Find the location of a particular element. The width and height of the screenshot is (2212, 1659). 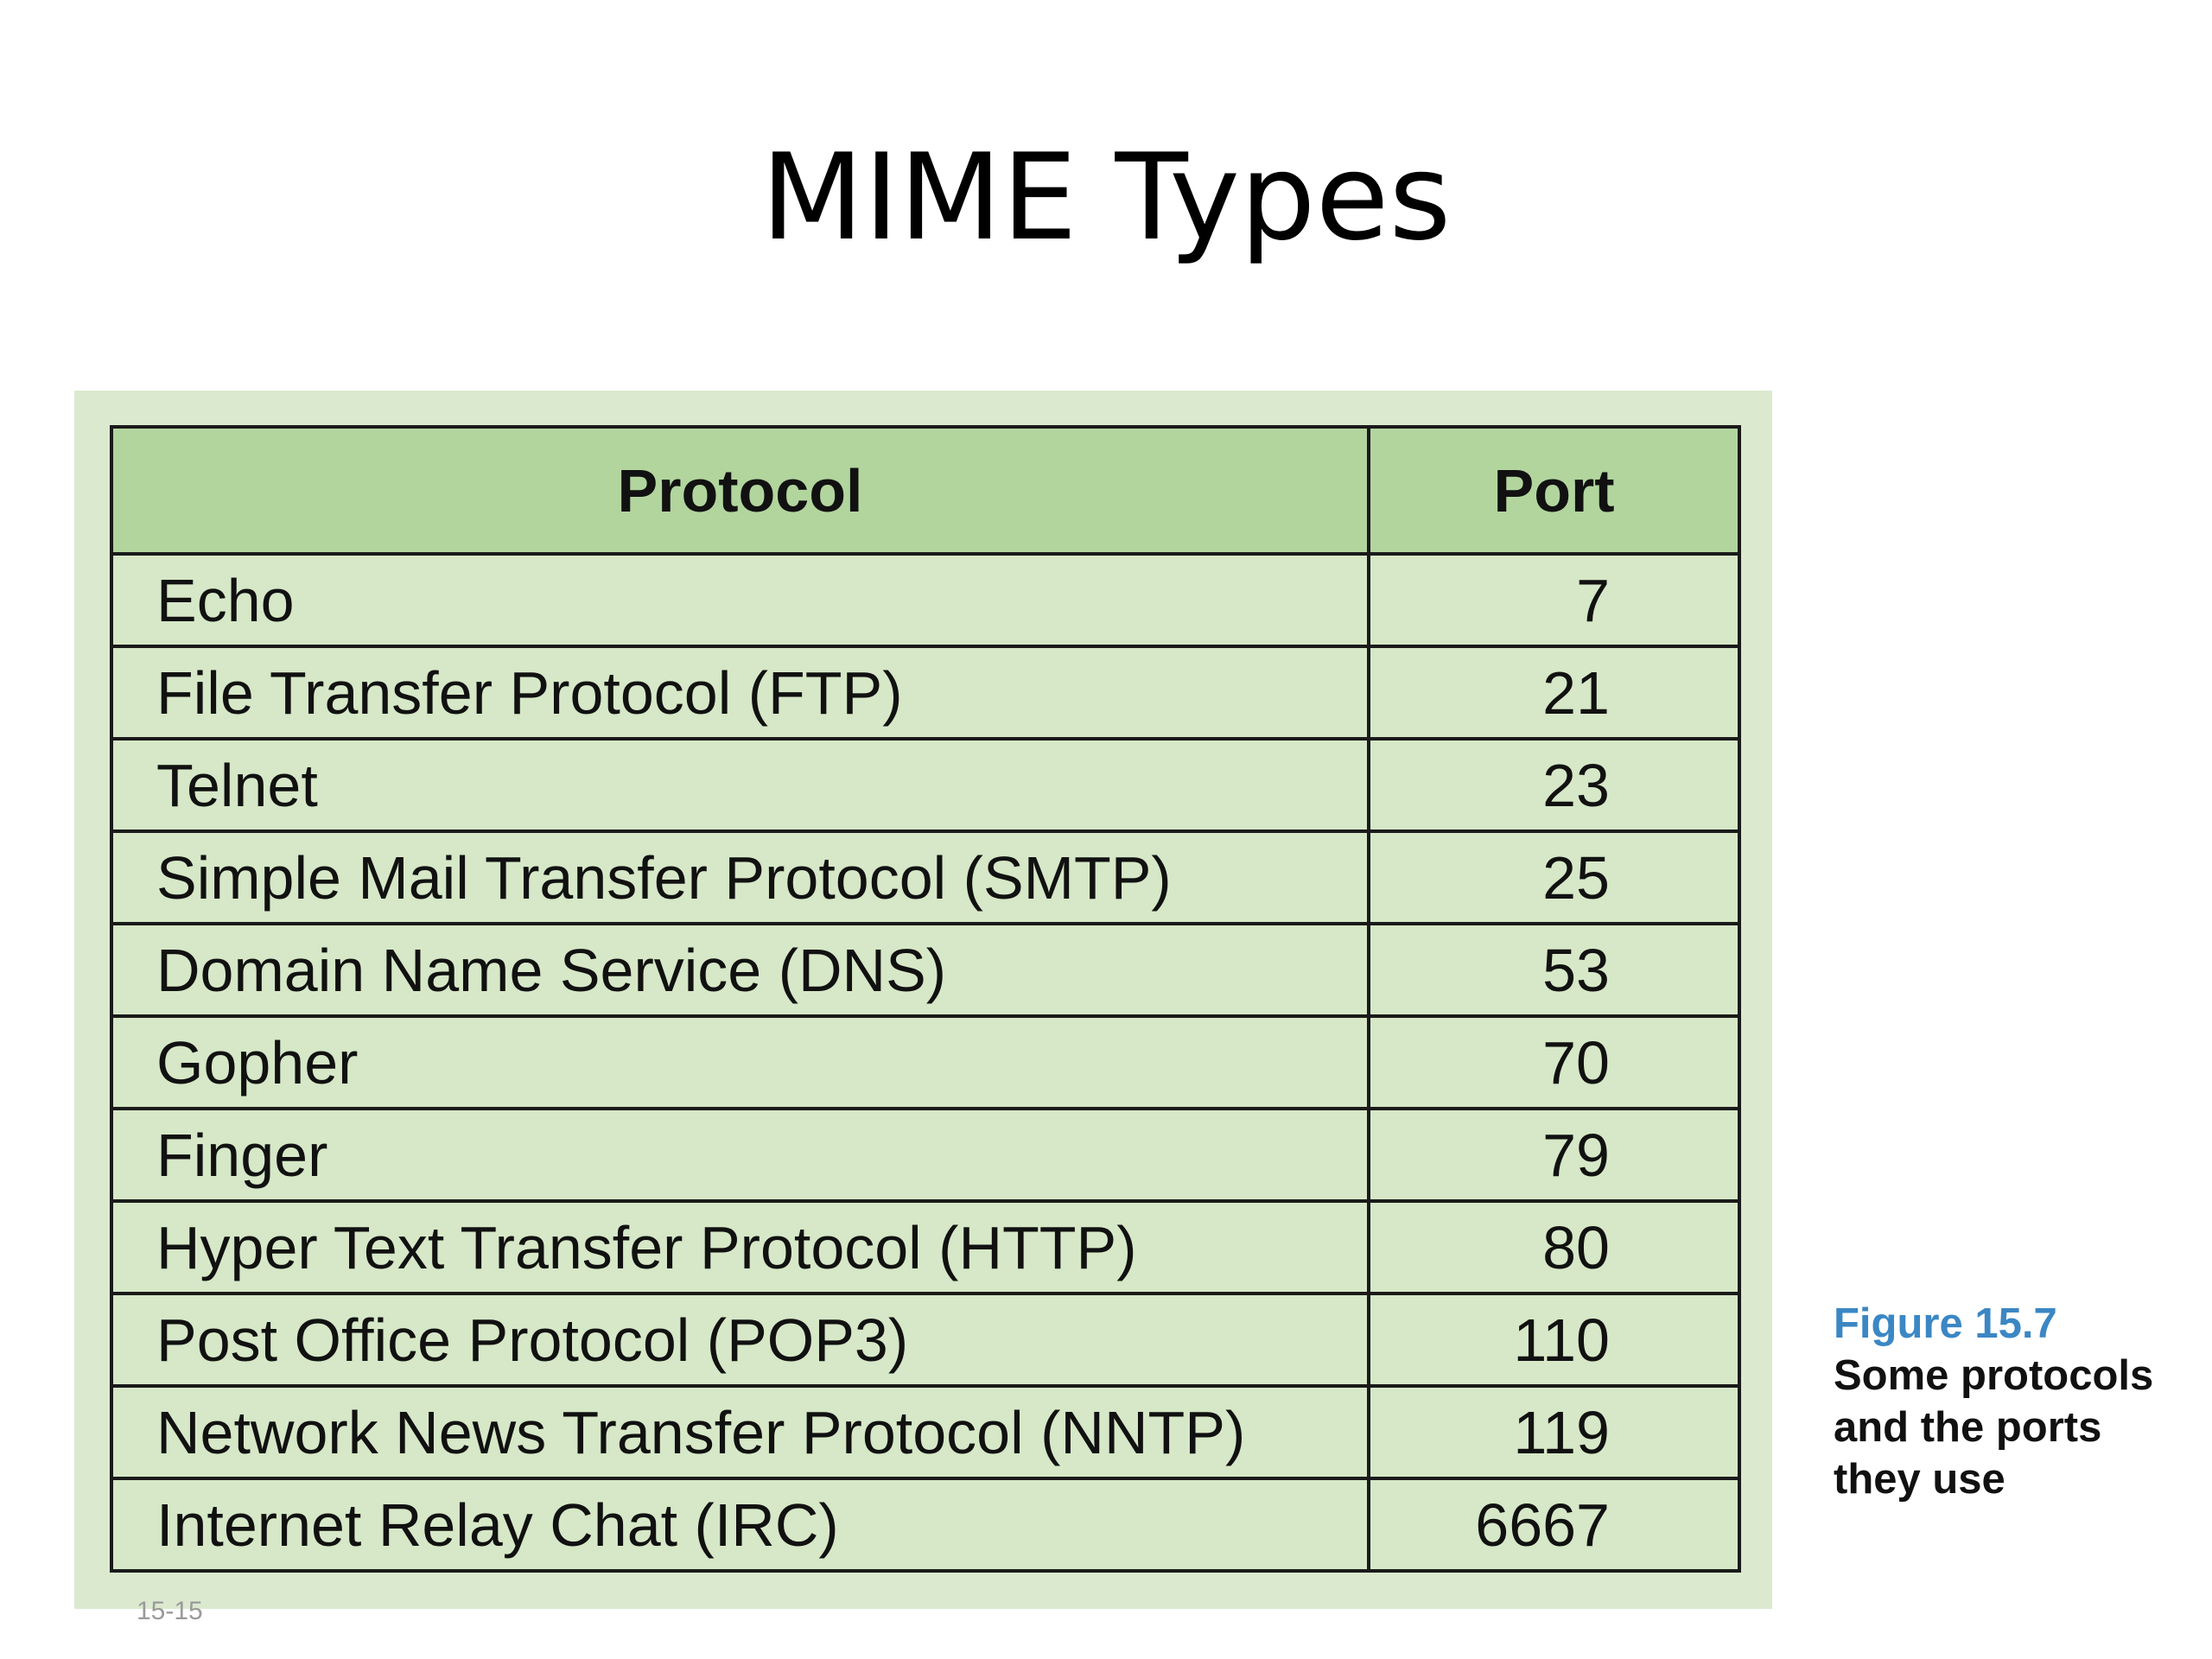

table-row: Hyper Text Transfer Protocol (HTTP) 80 is located at coordinates (925, 1247).